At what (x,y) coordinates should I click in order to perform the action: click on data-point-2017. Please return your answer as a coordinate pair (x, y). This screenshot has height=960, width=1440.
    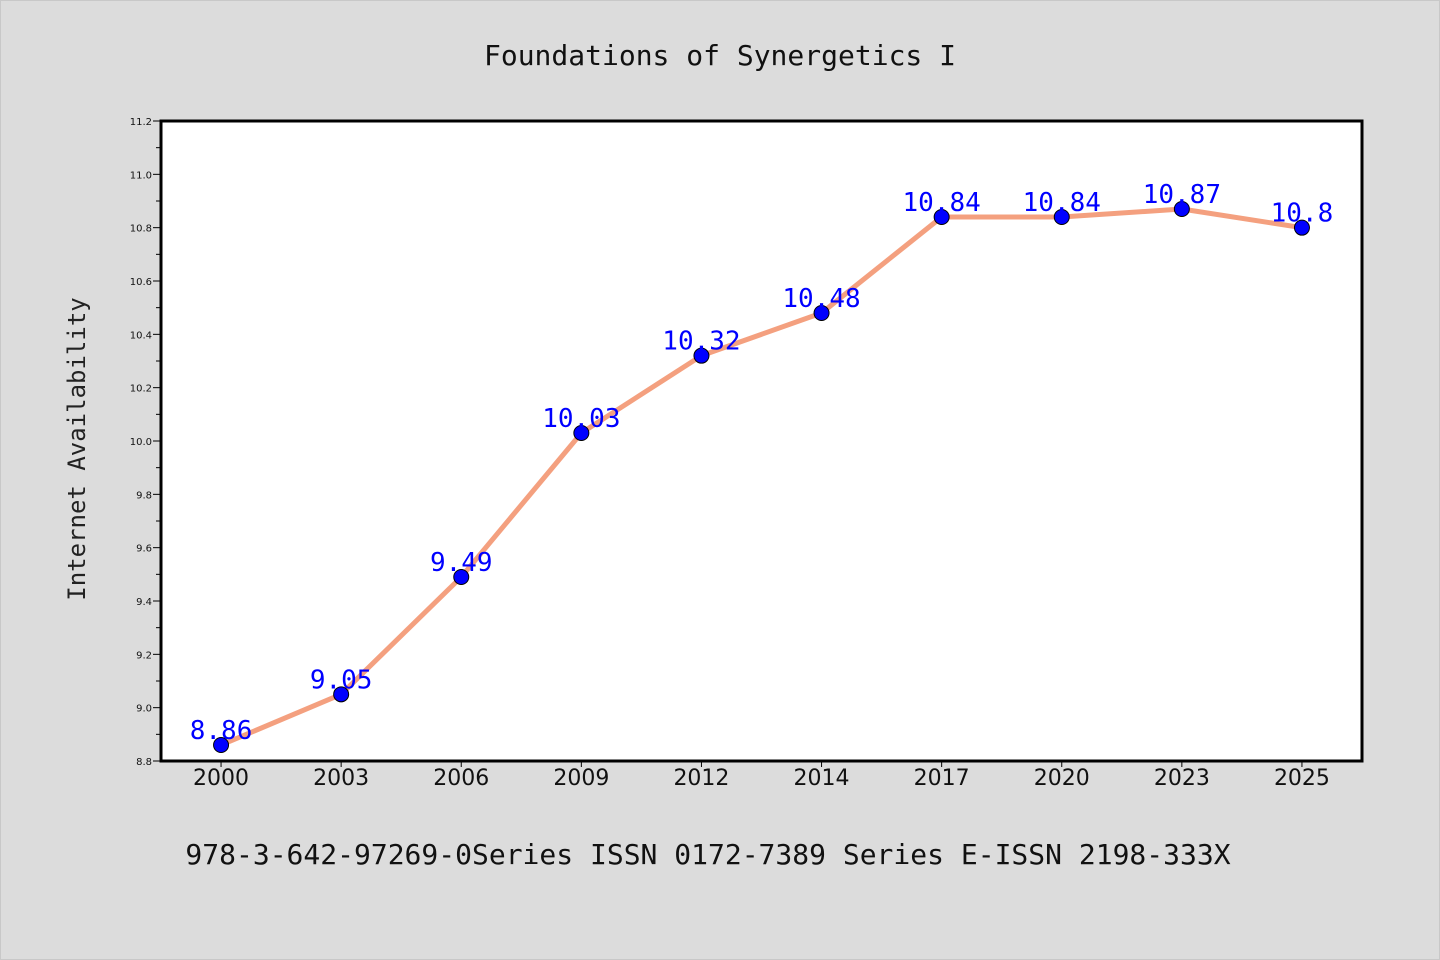
    Looking at the image, I should click on (941, 217).